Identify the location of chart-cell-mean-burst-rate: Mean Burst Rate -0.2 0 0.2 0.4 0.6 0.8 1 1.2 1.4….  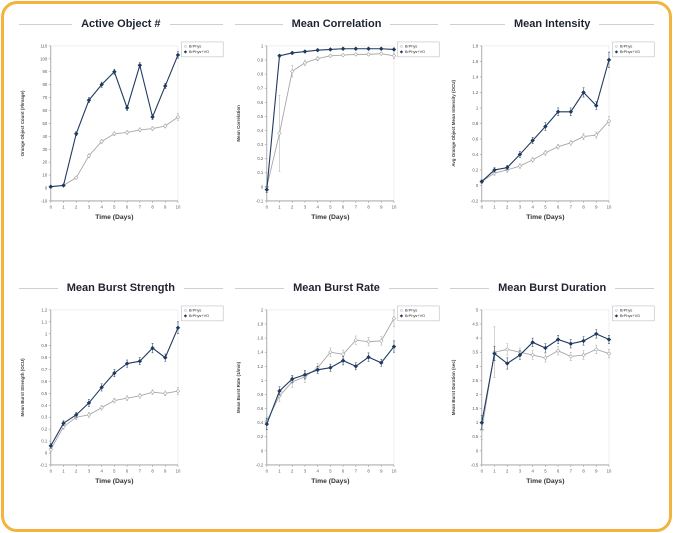
(337, 402).